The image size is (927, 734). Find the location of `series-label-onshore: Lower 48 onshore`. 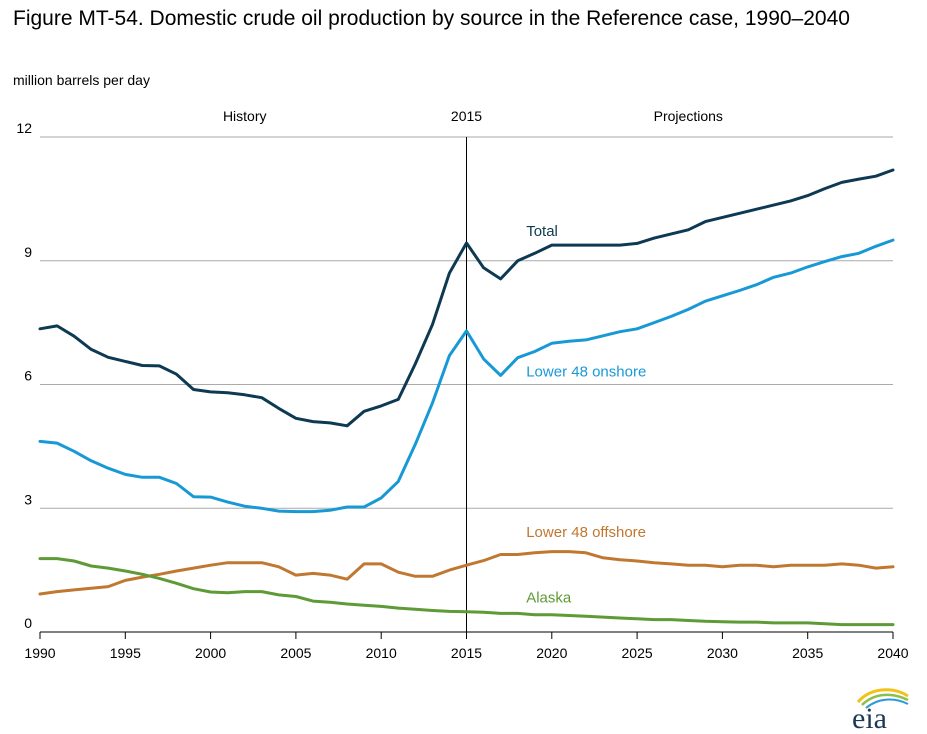

series-label-onshore: Lower 48 onshore is located at coordinates (586, 371).